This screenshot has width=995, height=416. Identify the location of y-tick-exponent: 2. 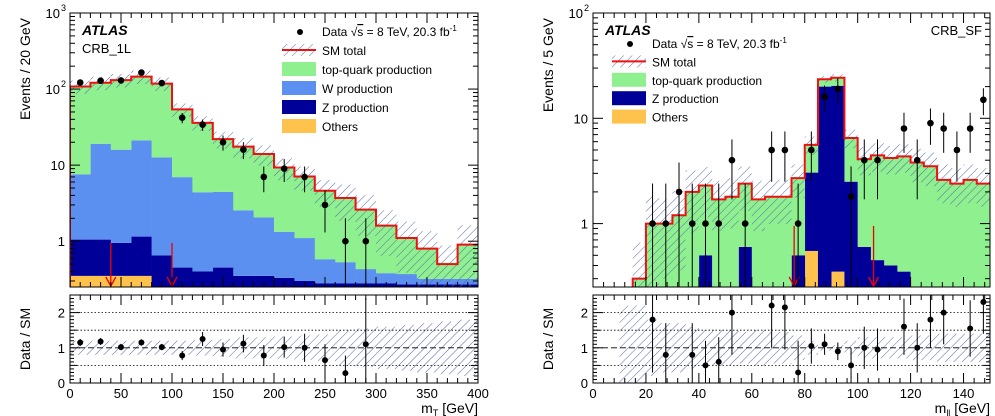
(63, 84).